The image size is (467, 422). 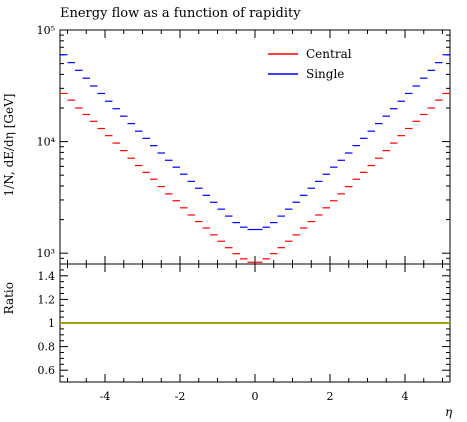 I want to click on x-tick-label: -2, so click(x=180, y=396).